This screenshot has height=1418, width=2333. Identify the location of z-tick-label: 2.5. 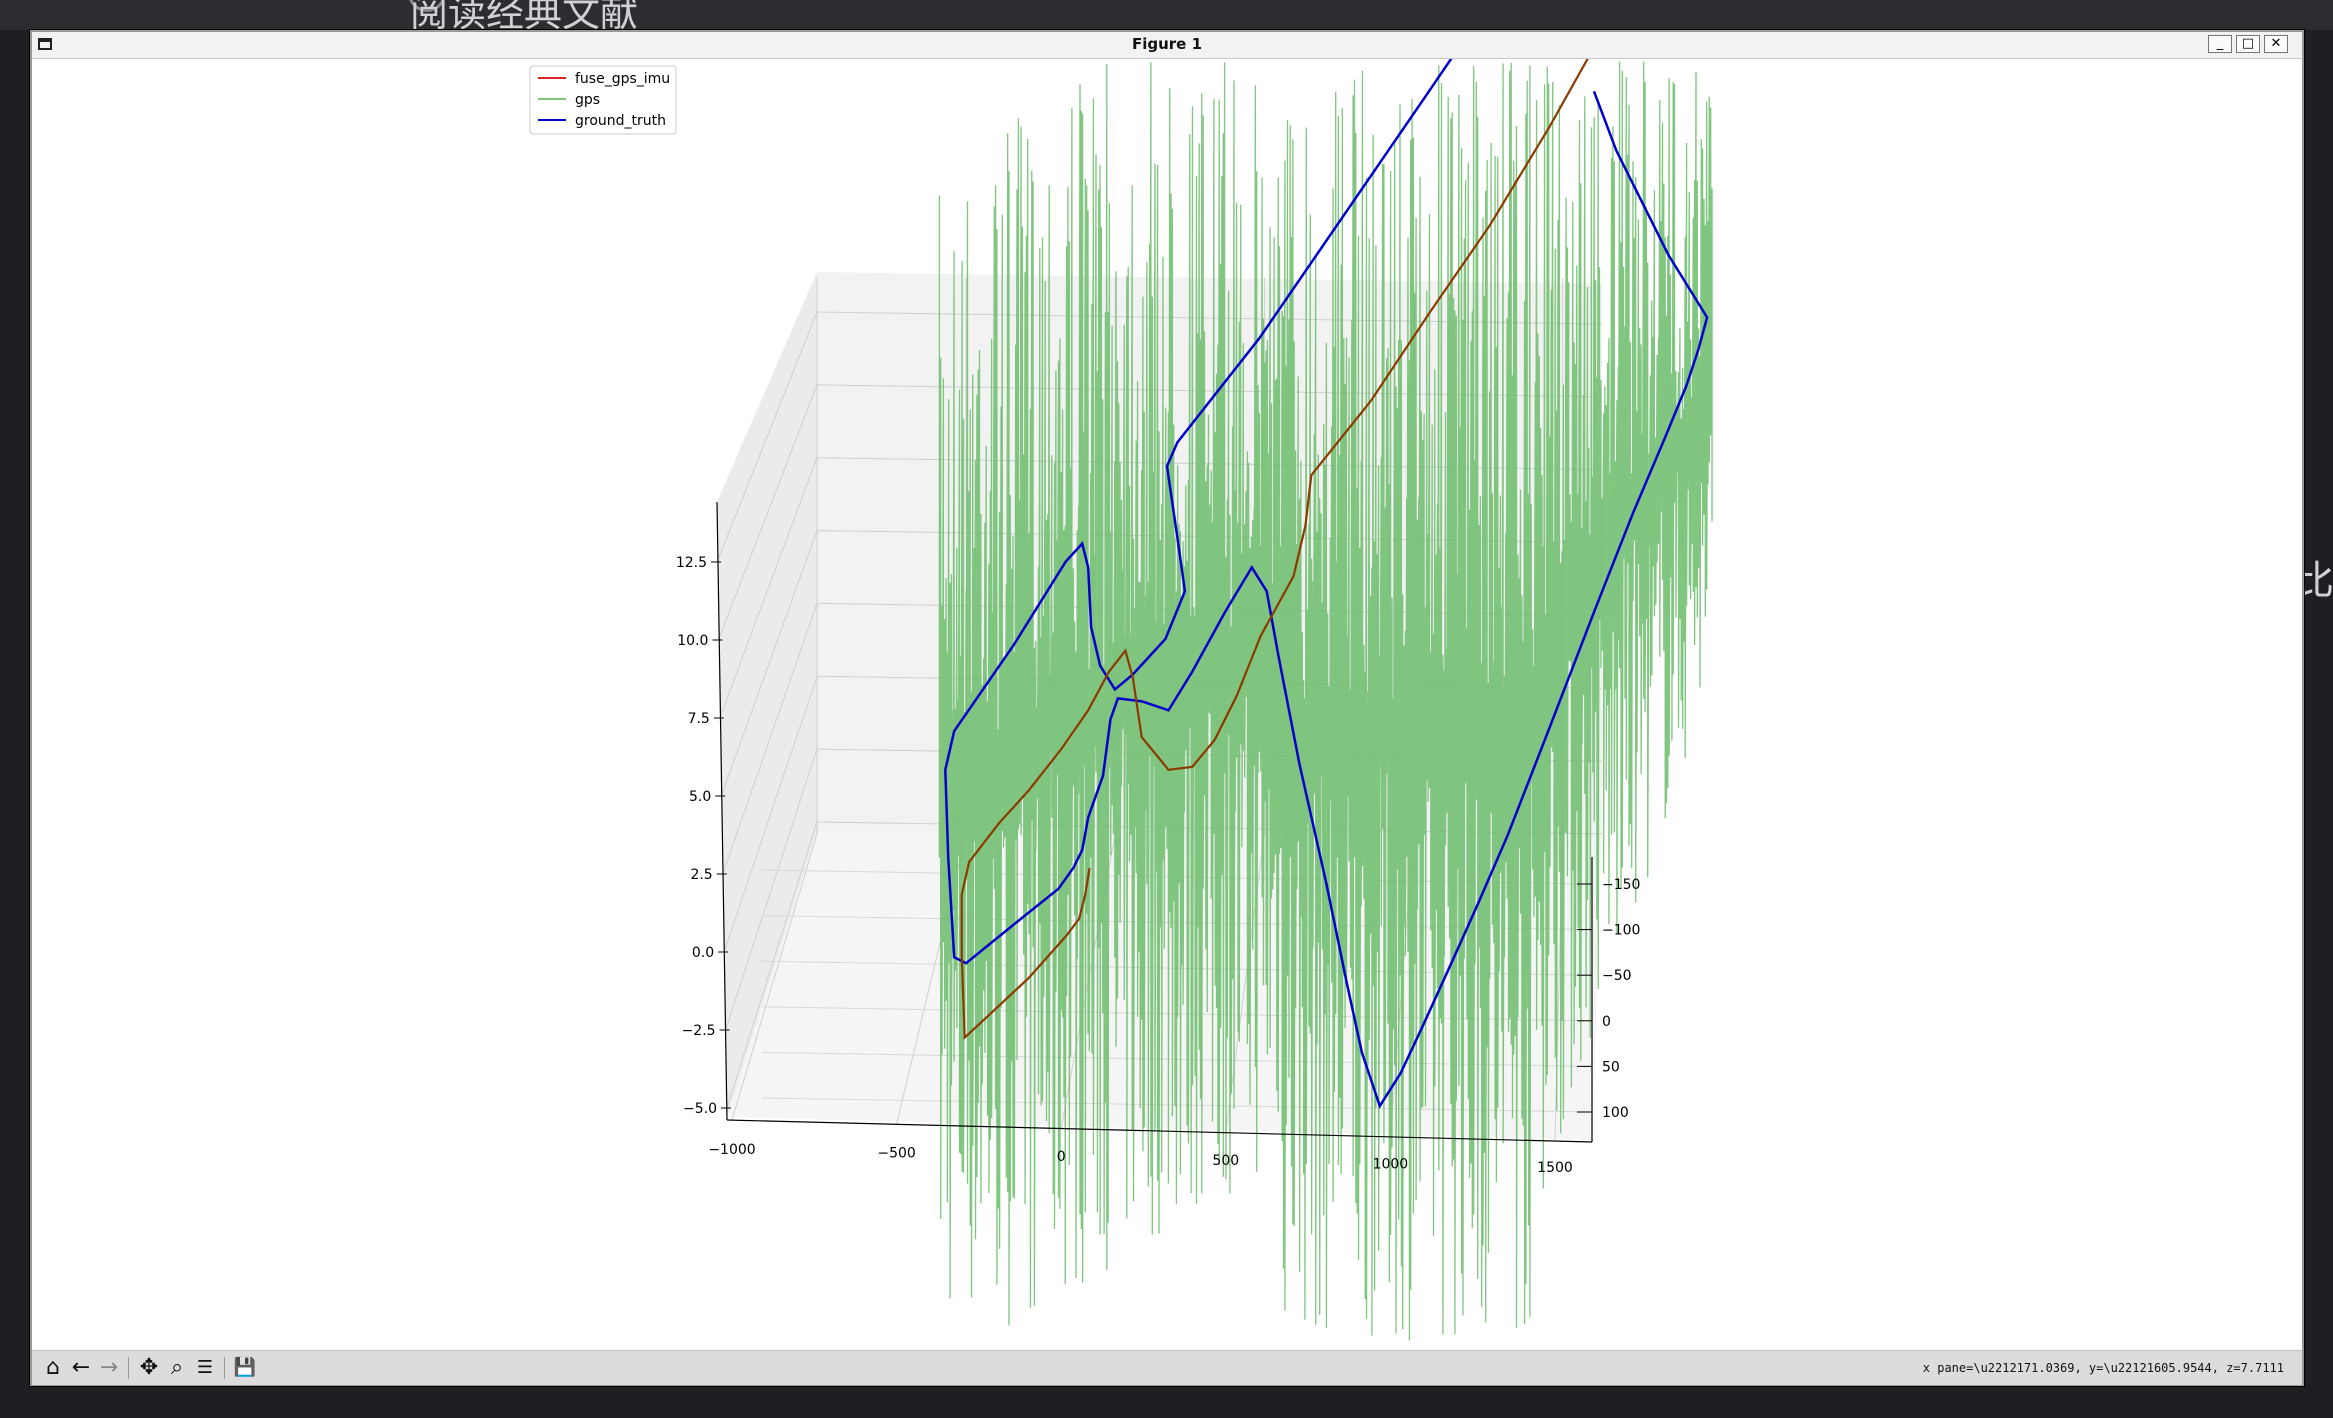
(701, 875).